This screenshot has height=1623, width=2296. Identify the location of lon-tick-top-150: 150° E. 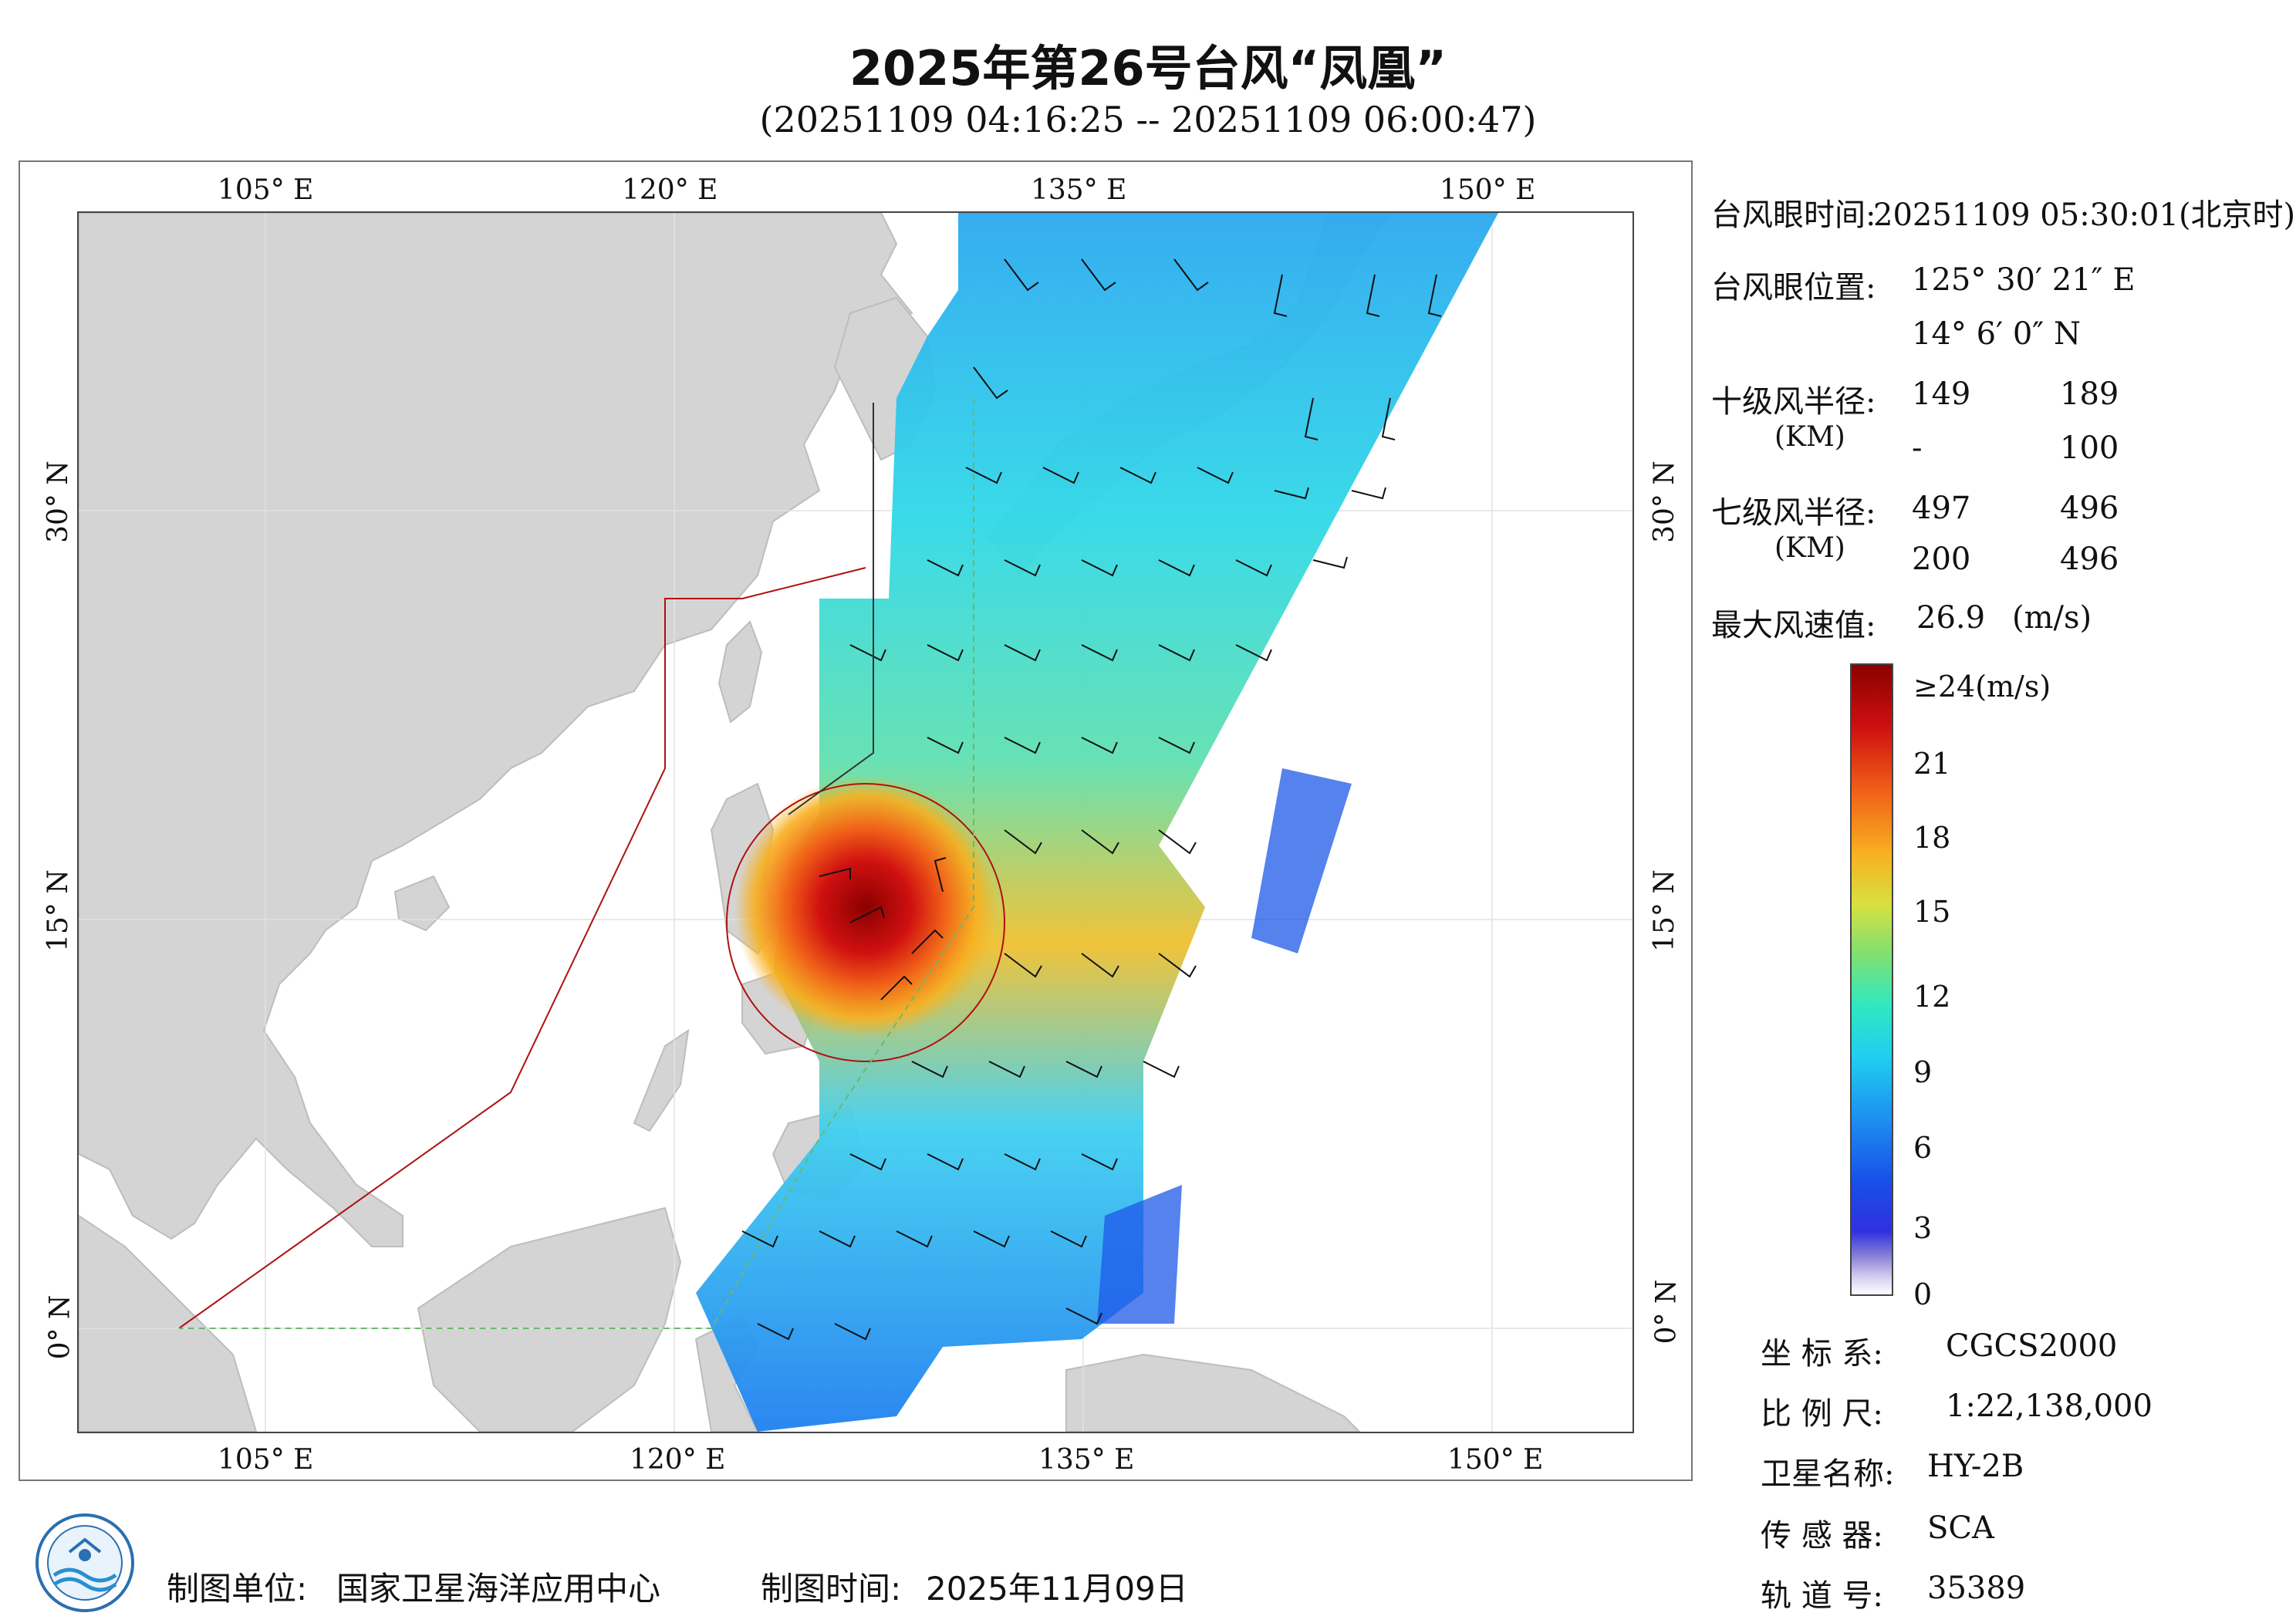
(1488, 190).